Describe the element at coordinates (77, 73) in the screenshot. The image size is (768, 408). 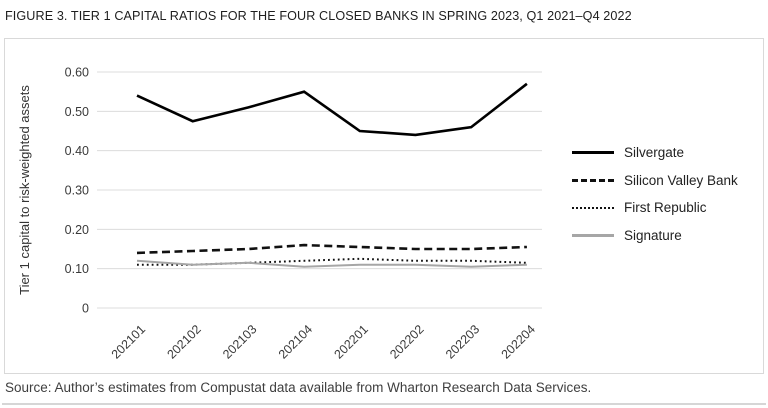
I see `y-tick-label: 0.60` at that location.